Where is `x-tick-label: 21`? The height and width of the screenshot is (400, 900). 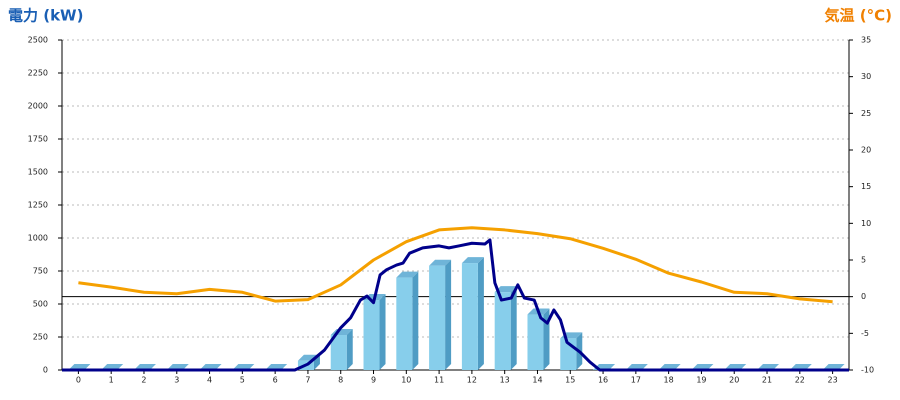
x-tick-label: 21 is located at coordinates (767, 380).